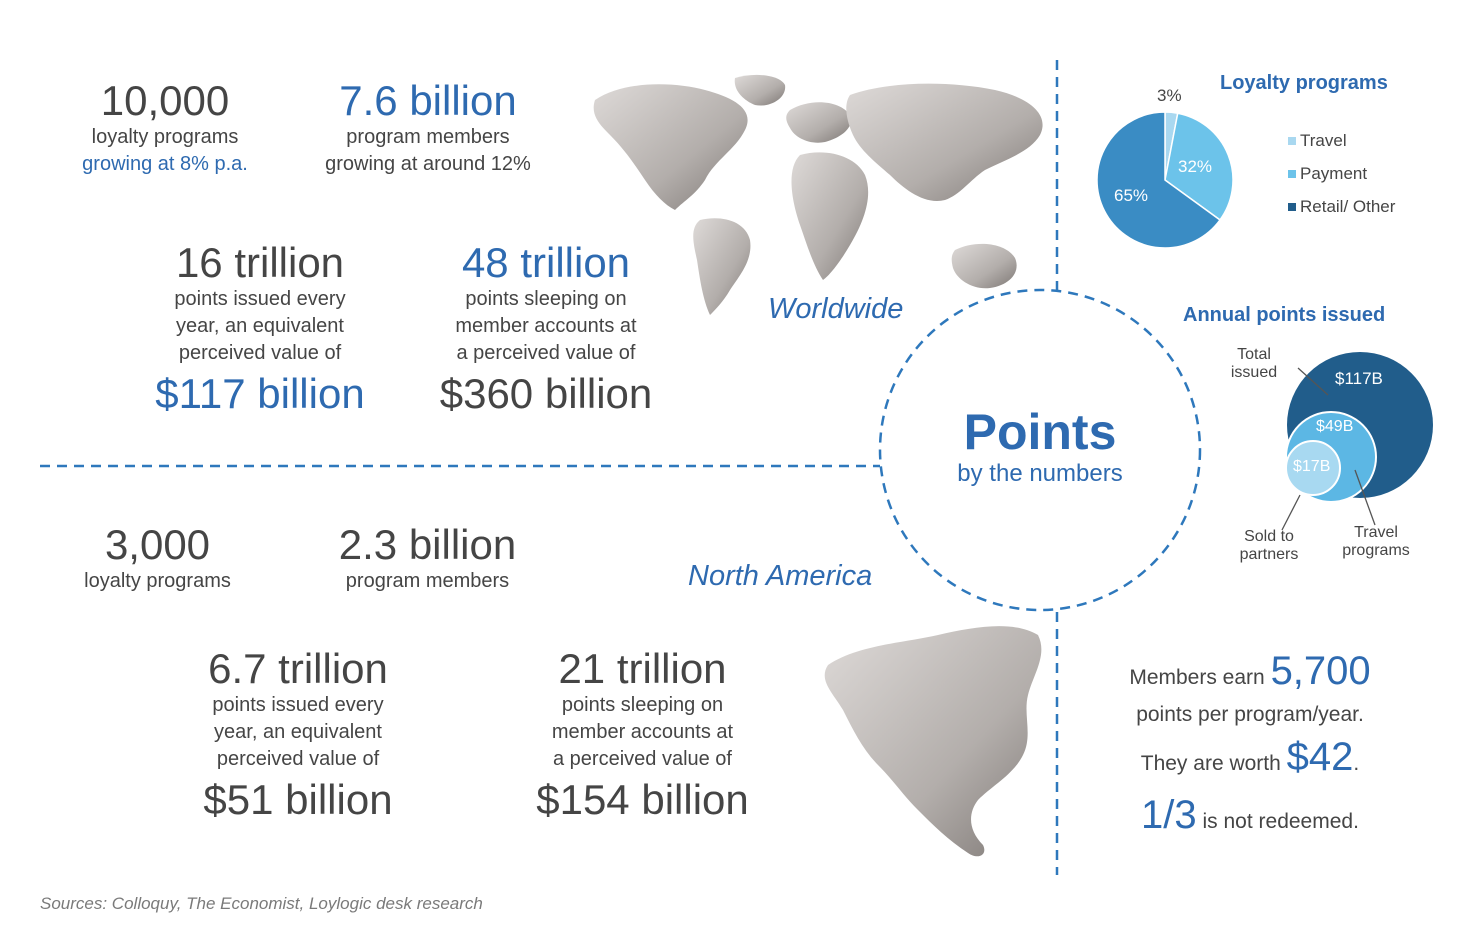 The height and width of the screenshot is (930, 1464). What do you see at coordinates (1131, 195) in the screenshot?
I see `pie-label-retail: 65%` at bounding box center [1131, 195].